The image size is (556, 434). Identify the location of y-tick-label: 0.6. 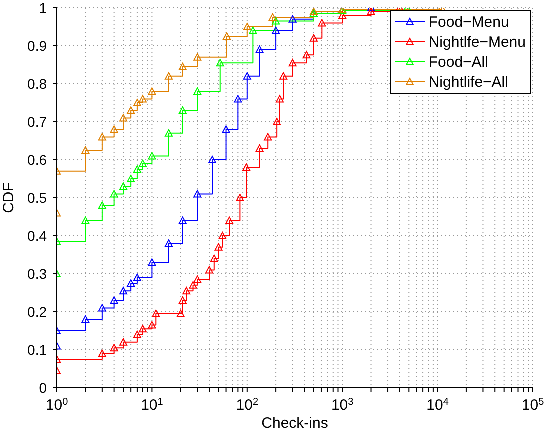
(38, 160).